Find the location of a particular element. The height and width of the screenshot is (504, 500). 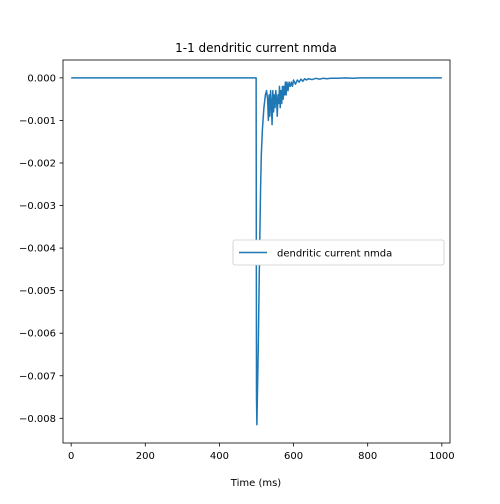

x-tick-label: 400 is located at coordinates (219, 456).